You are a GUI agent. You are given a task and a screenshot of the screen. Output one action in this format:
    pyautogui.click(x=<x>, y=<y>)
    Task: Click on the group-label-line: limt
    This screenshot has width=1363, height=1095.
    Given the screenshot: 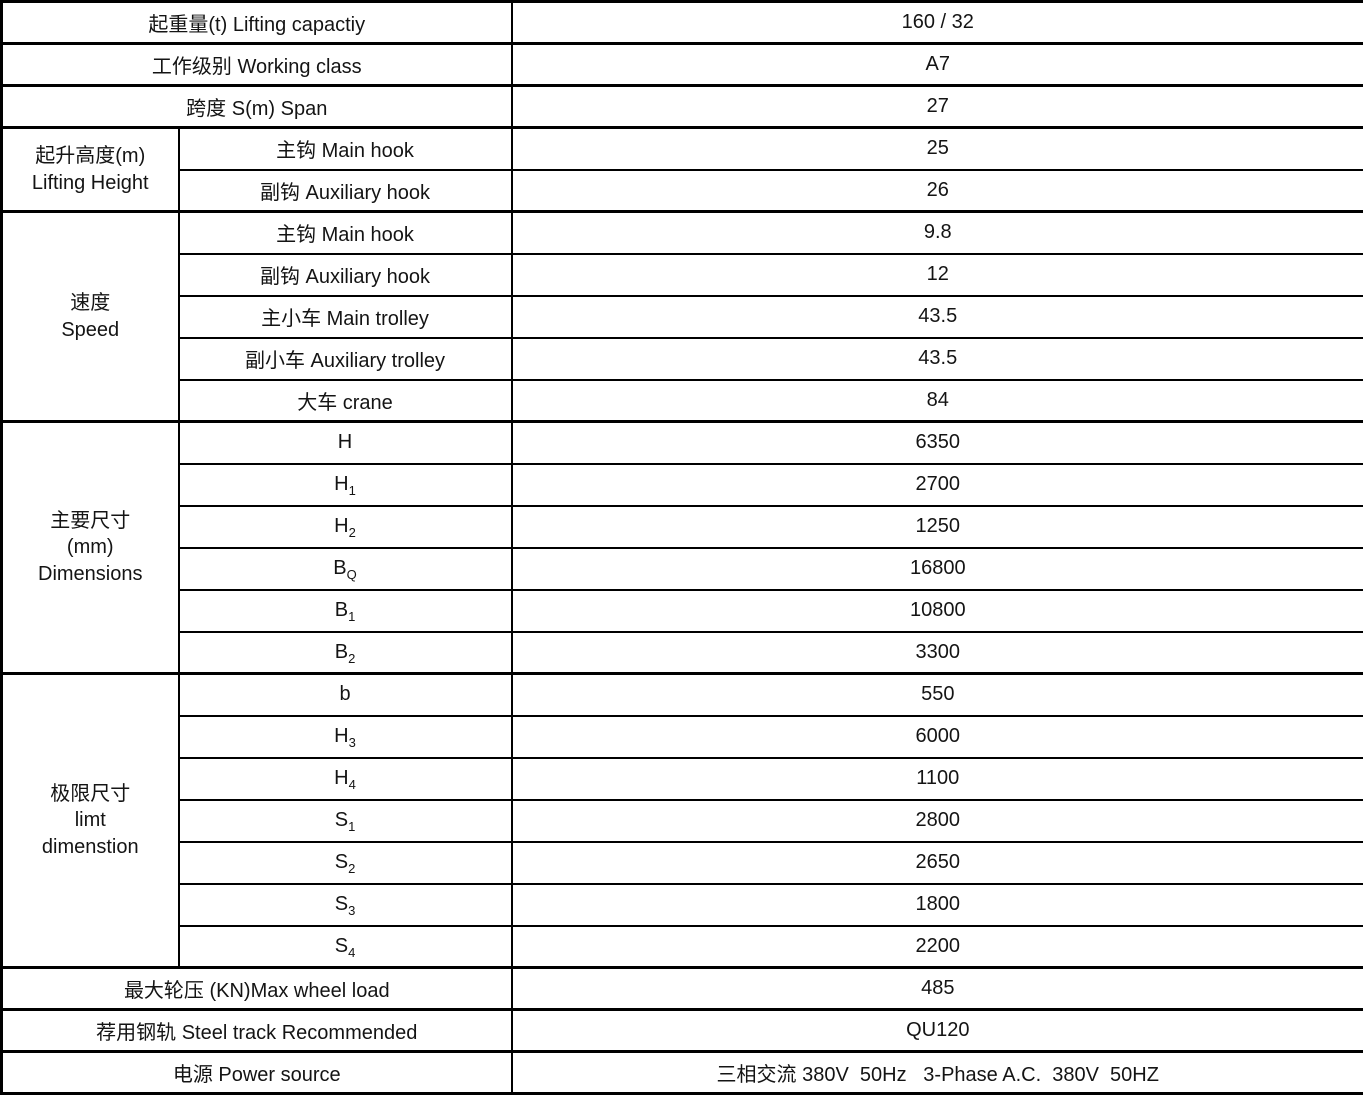 What is the action you would take?
    pyautogui.click(x=90, y=820)
    